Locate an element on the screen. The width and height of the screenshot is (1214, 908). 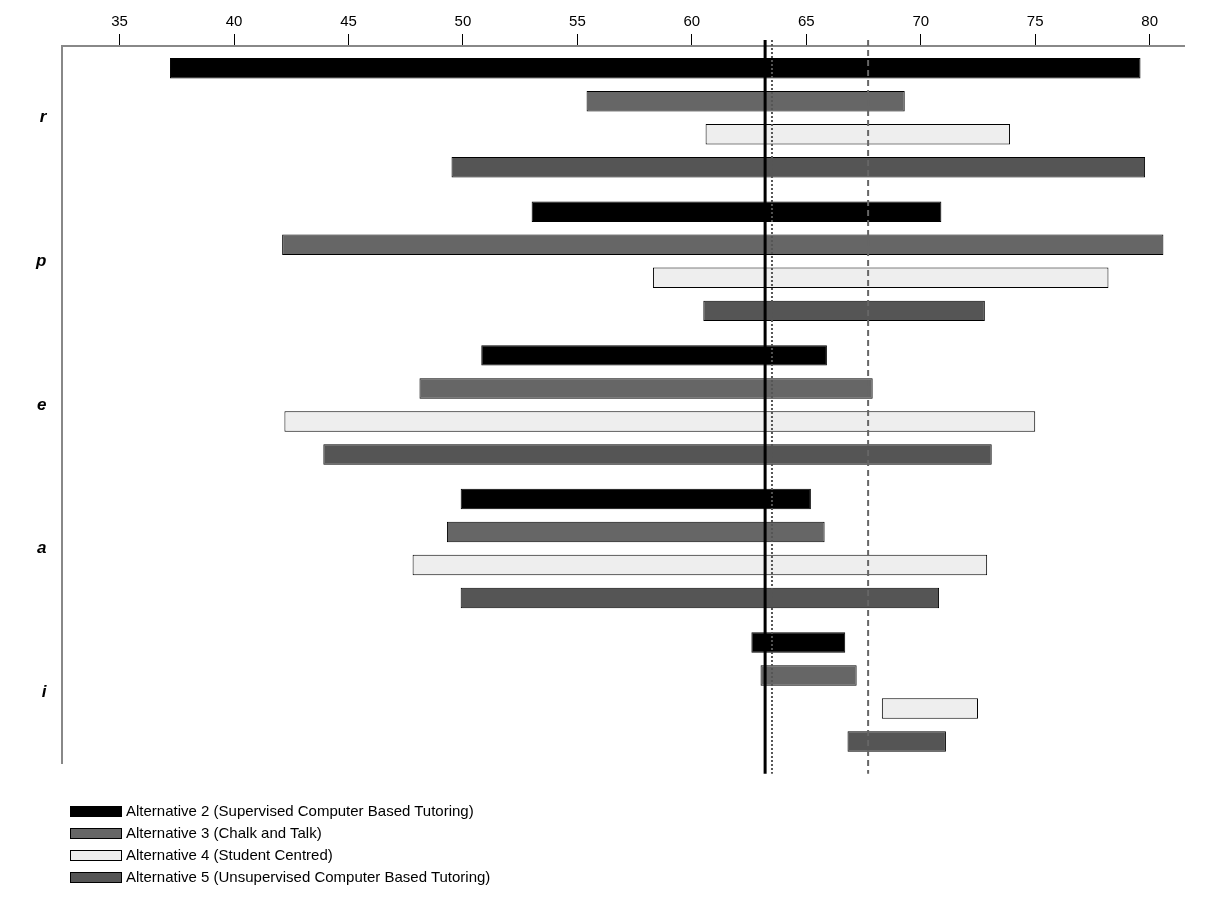
legend-label: Alternative 4 (Student Centred) is located at coordinates (229, 855).